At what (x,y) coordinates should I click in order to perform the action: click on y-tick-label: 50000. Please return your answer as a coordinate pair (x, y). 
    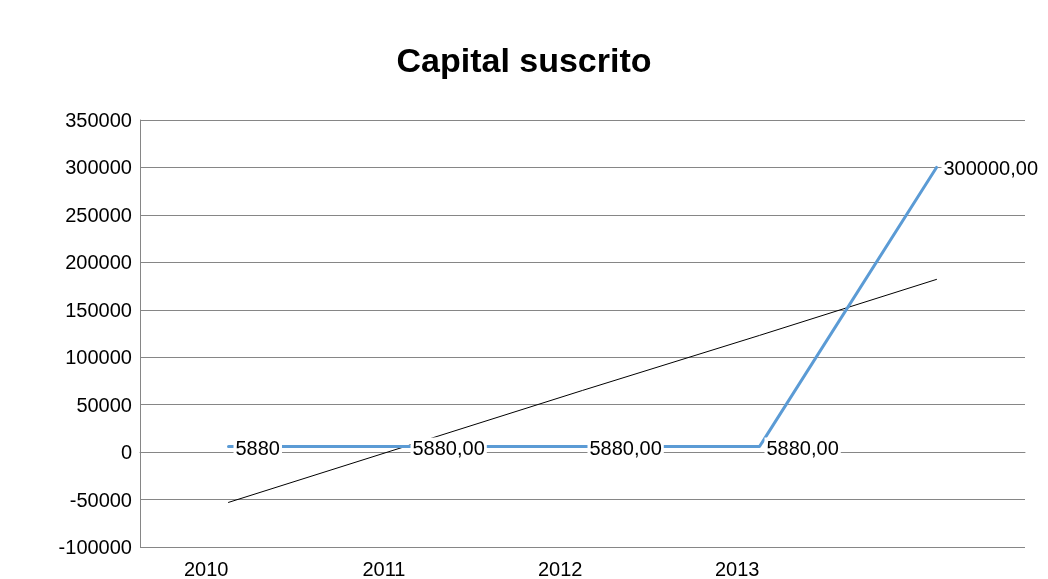
    Looking at the image, I should click on (104, 404).